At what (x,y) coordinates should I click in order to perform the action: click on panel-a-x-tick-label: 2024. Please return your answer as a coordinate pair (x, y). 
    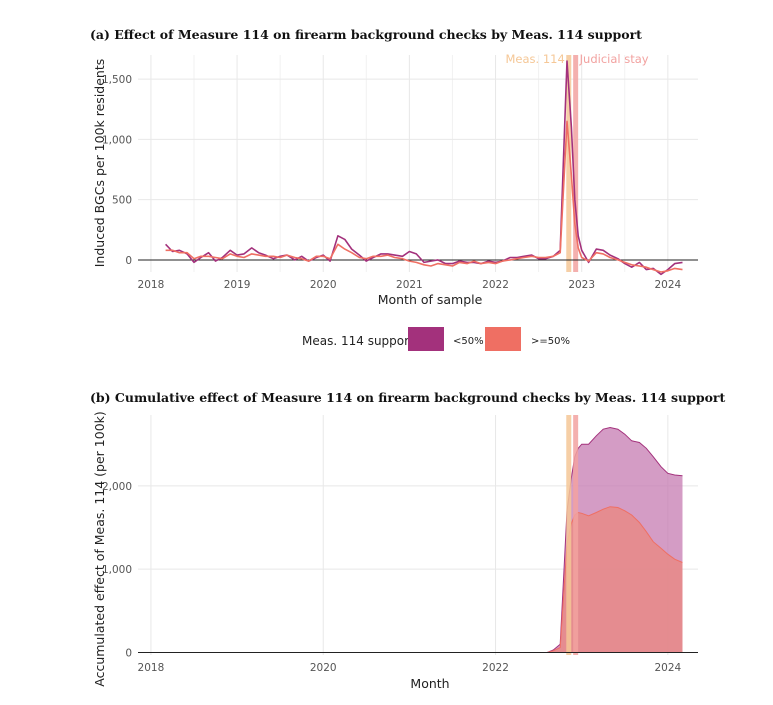
    Looking at the image, I should click on (667, 285).